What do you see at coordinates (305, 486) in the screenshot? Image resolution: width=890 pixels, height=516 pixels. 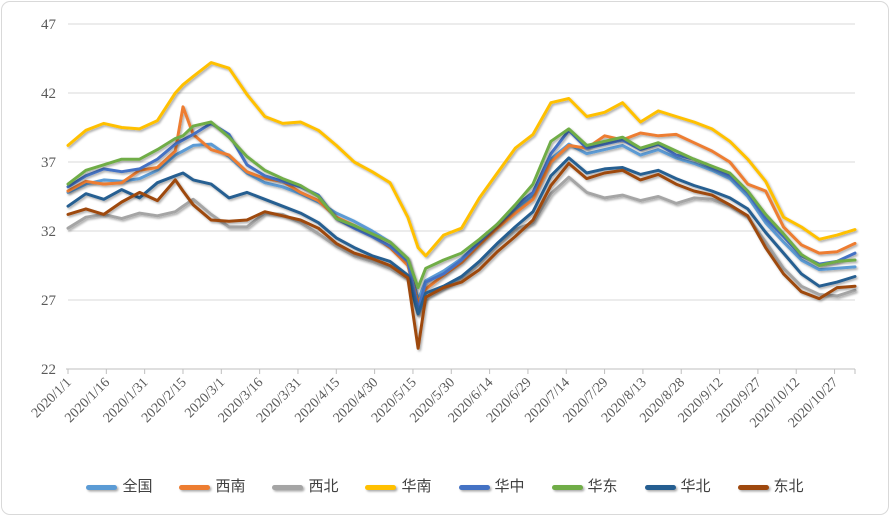 I see `legend-item-xibei: 西北` at bounding box center [305, 486].